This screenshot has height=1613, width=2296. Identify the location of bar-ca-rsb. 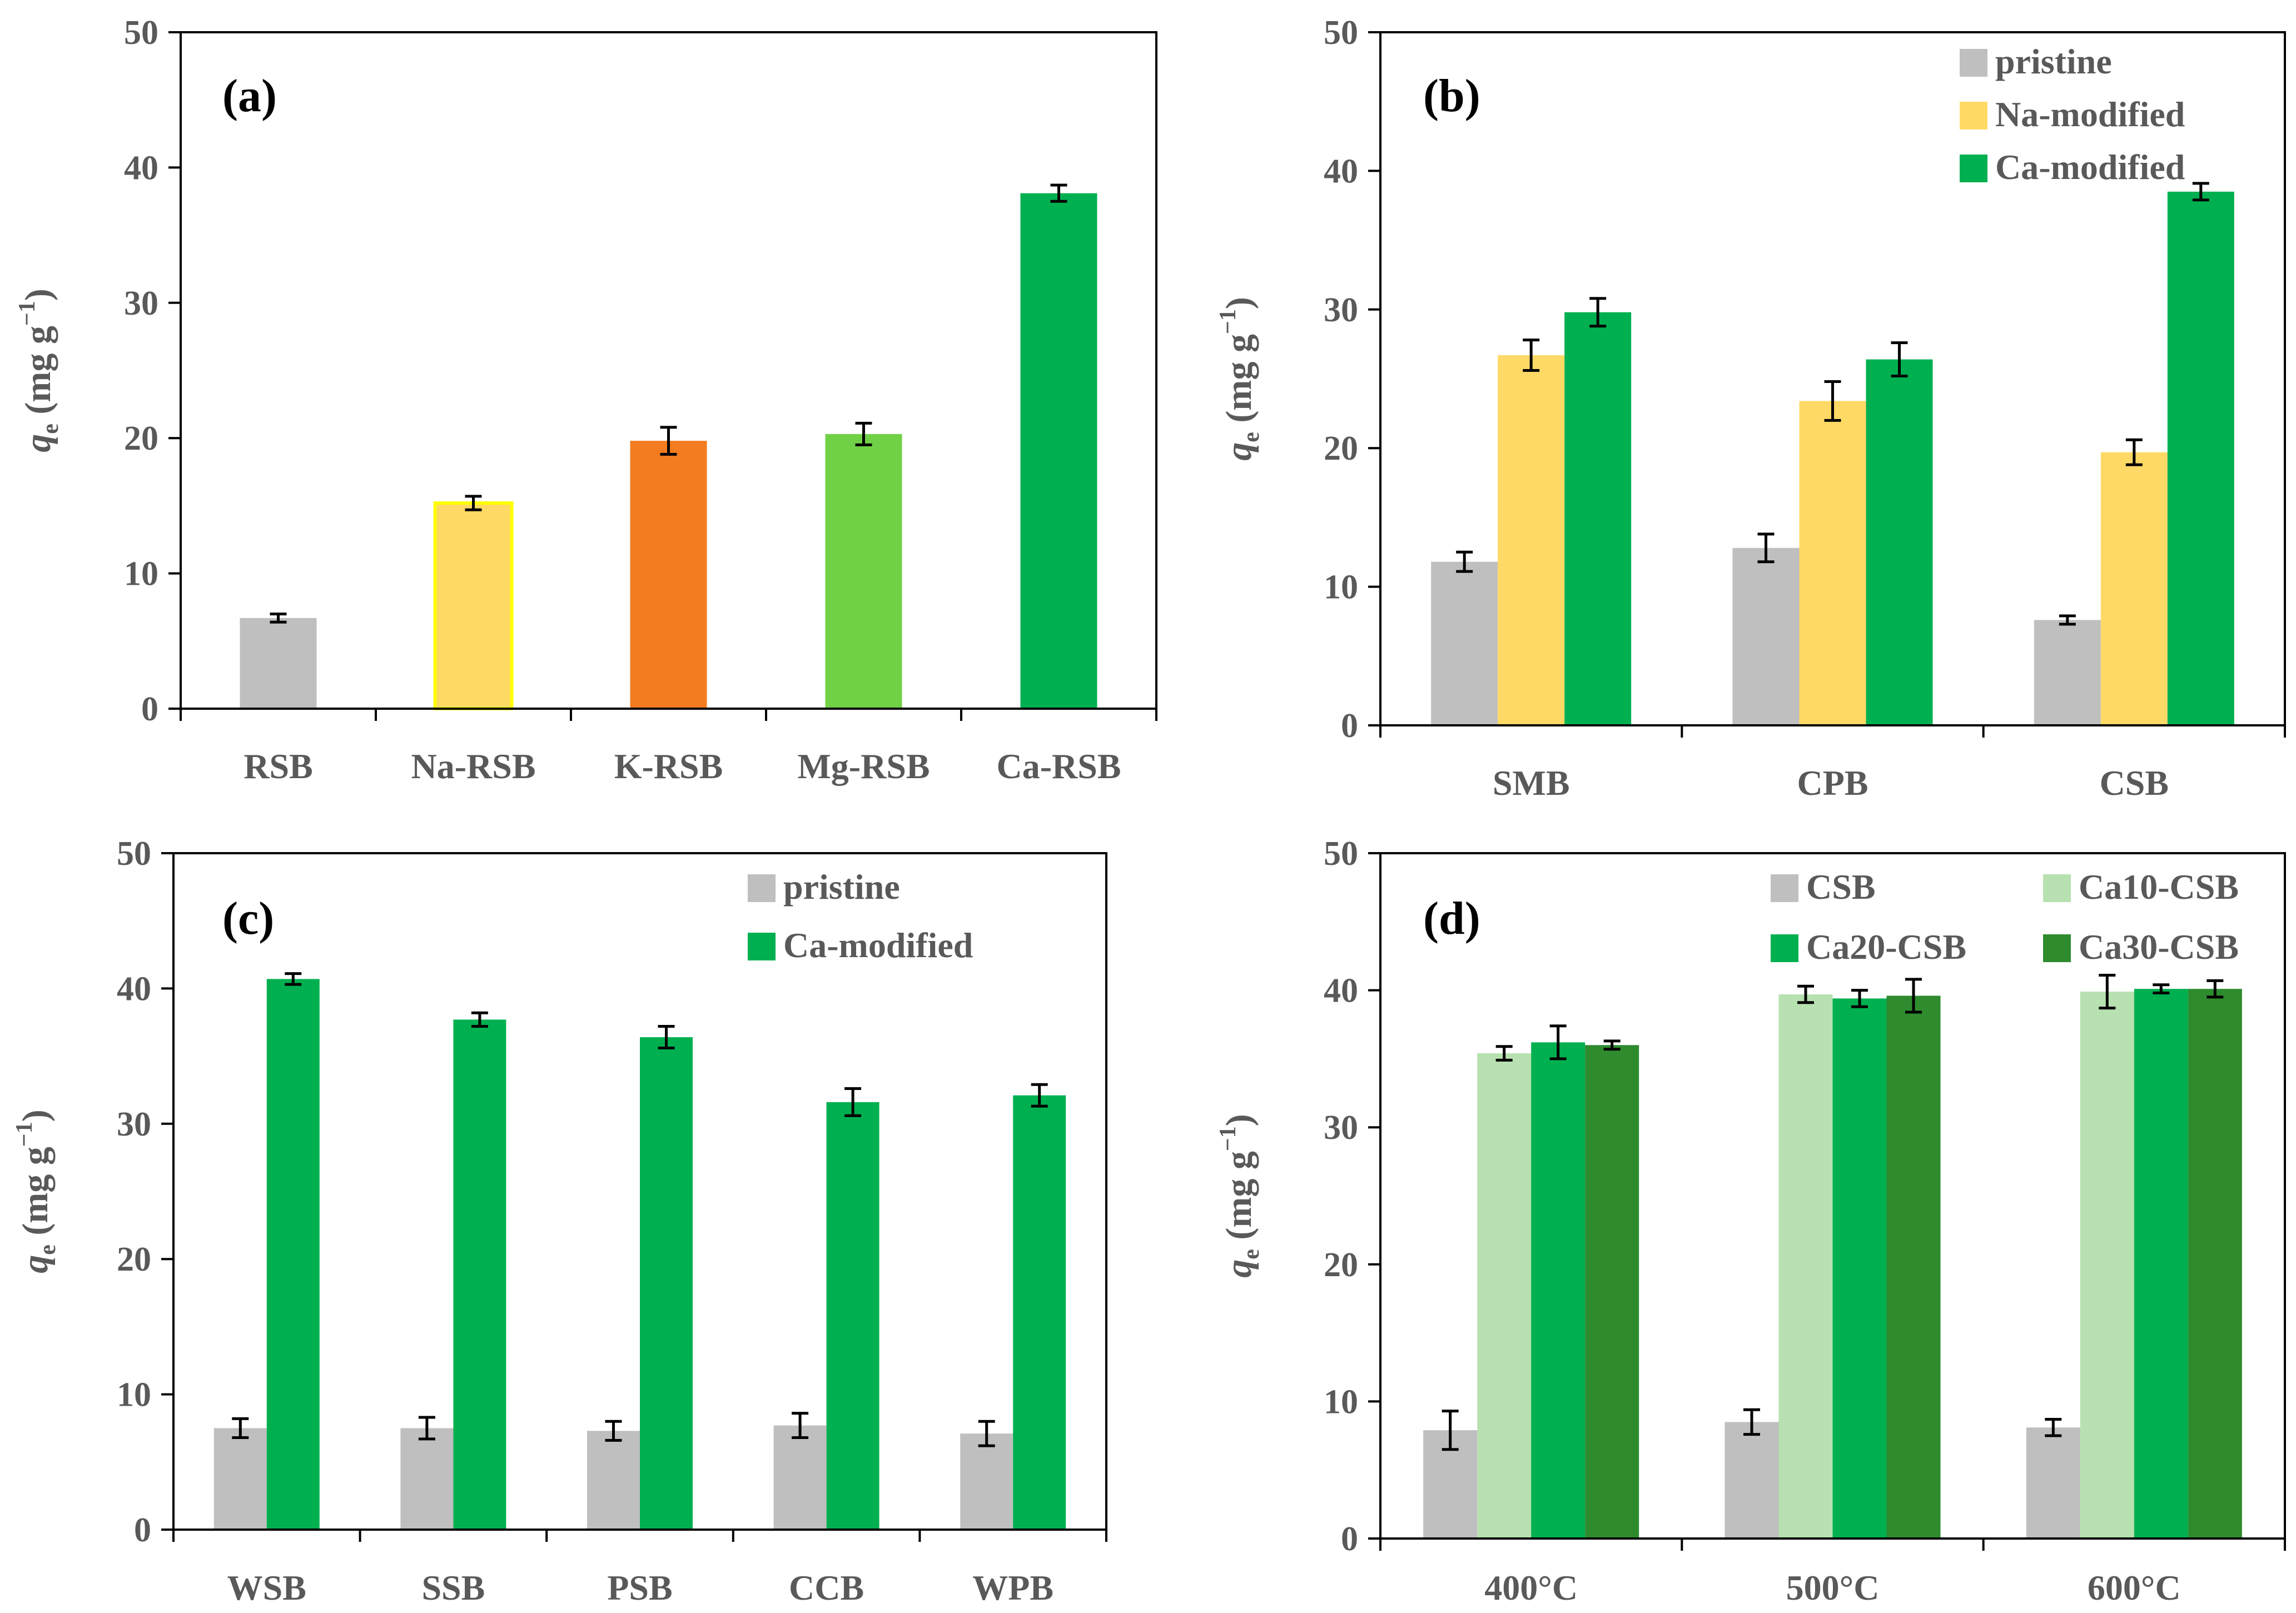
(1058, 451).